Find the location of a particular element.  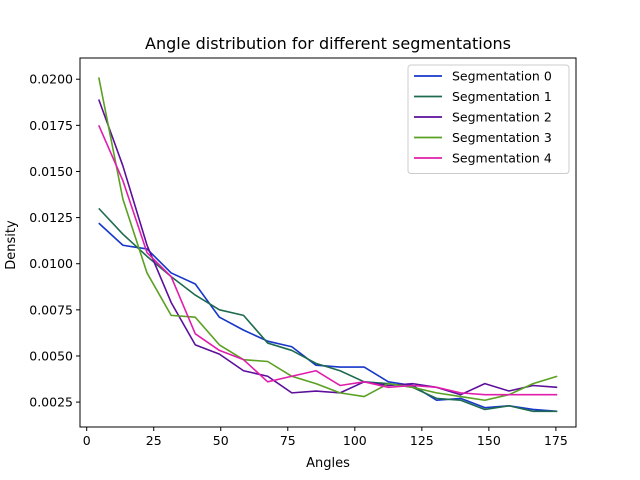

x-tick-label: 25 is located at coordinates (154, 440).